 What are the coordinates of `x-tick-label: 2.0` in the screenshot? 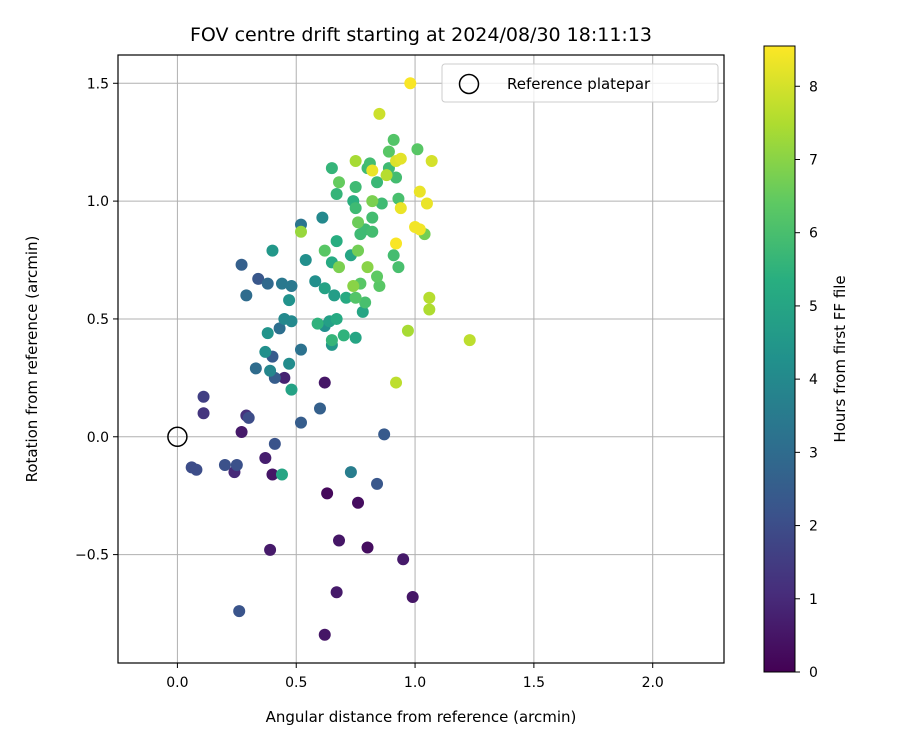 It's located at (653, 683).